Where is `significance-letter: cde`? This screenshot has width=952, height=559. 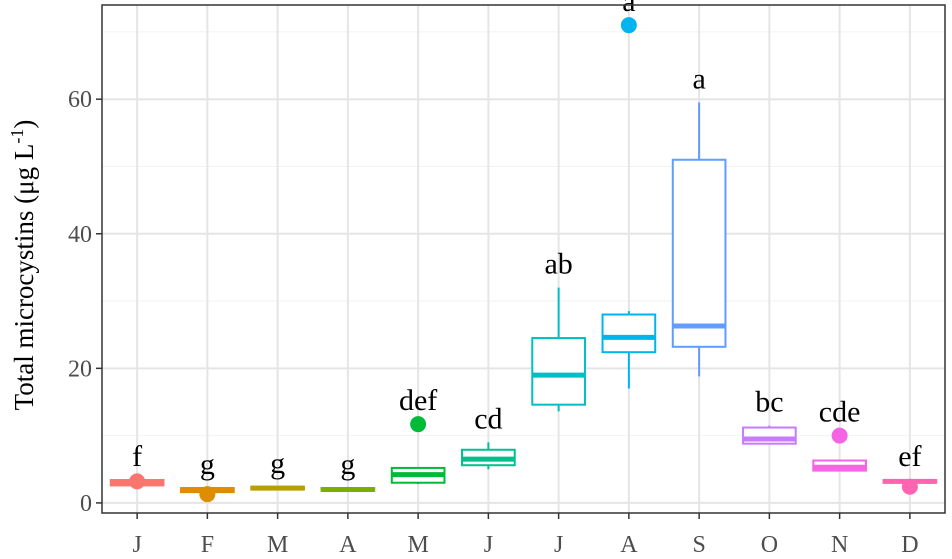 significance-letter: cde is located at coordinates (840, 412).